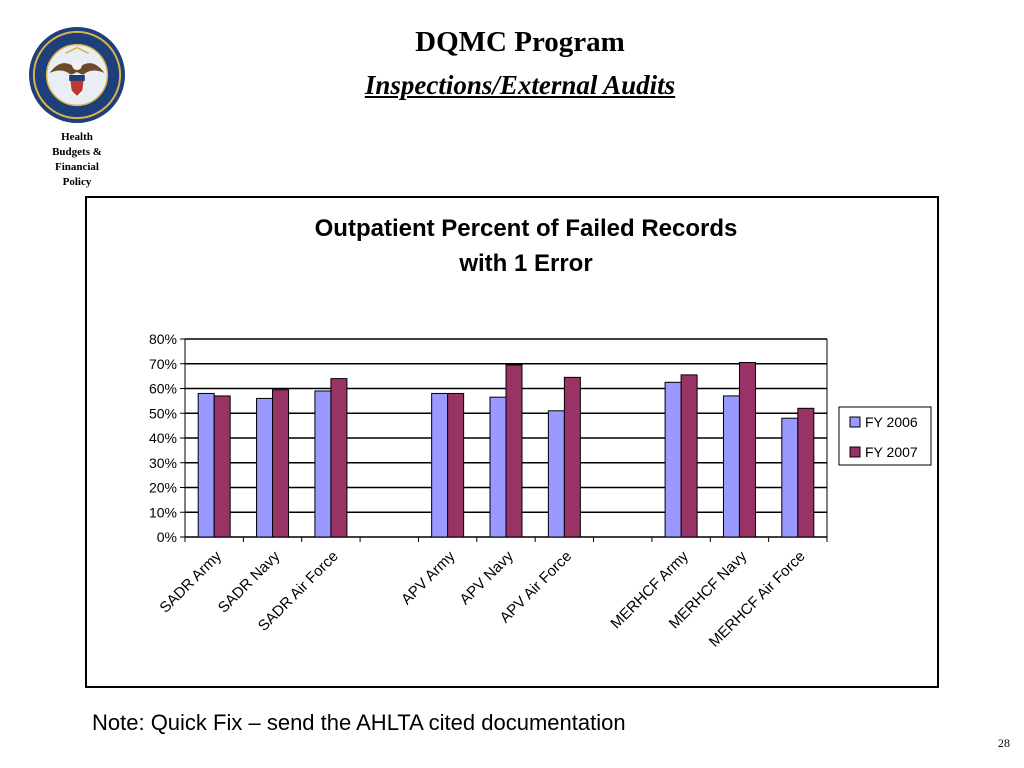 The height and width of the screenshot is (768, 1024). I want to click on y-tick-label: 10%, so click(163, 512).